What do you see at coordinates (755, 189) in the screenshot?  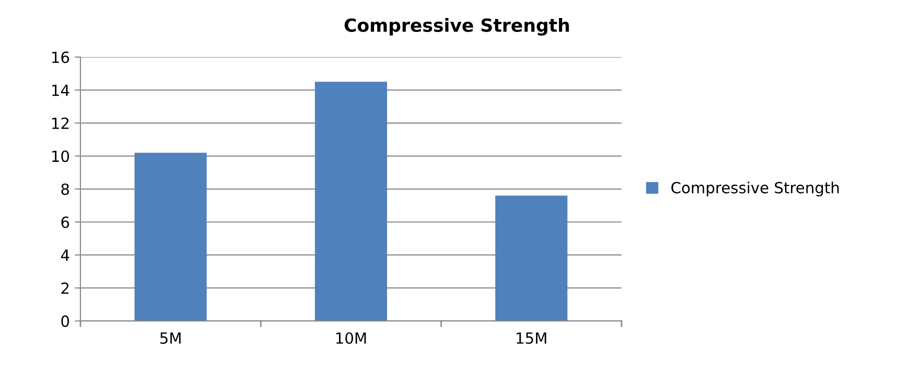 I see `legend-label: Compressive Strength` at bounding box center [755, 189].